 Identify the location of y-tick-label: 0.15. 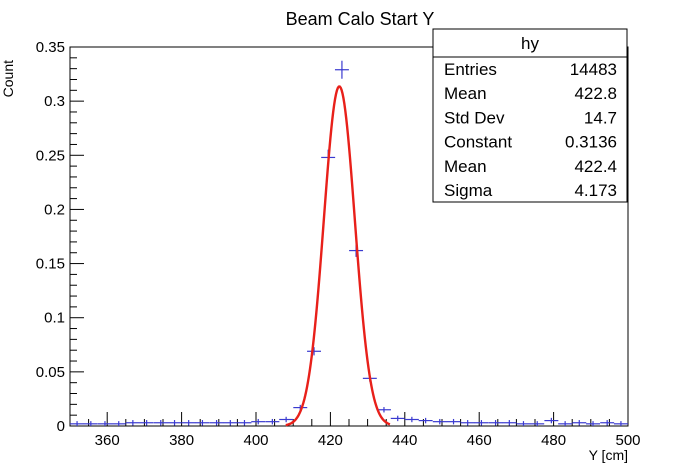
(50, 264).